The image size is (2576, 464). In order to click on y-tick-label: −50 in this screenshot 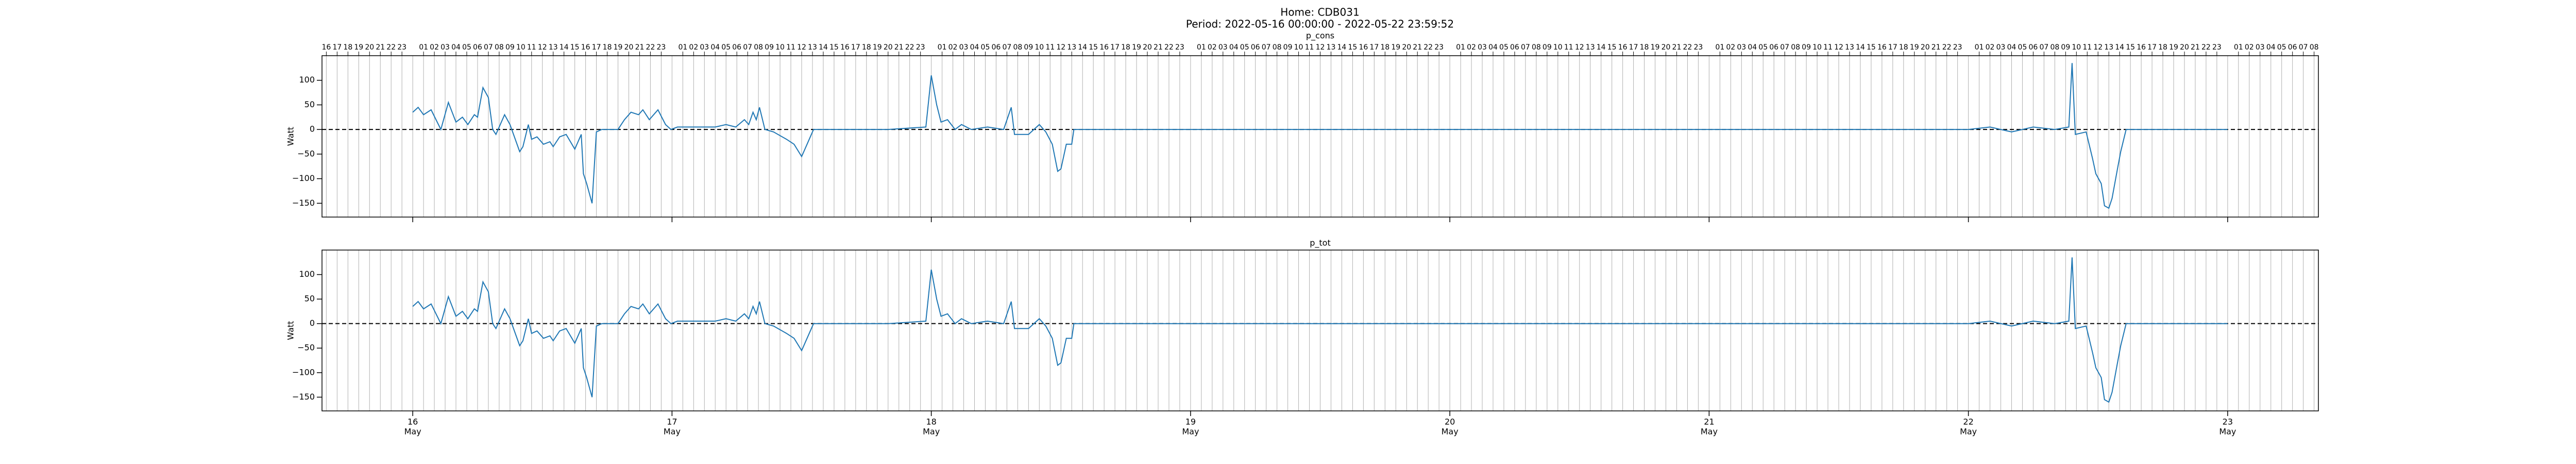, I will do `click(306, 348)`.